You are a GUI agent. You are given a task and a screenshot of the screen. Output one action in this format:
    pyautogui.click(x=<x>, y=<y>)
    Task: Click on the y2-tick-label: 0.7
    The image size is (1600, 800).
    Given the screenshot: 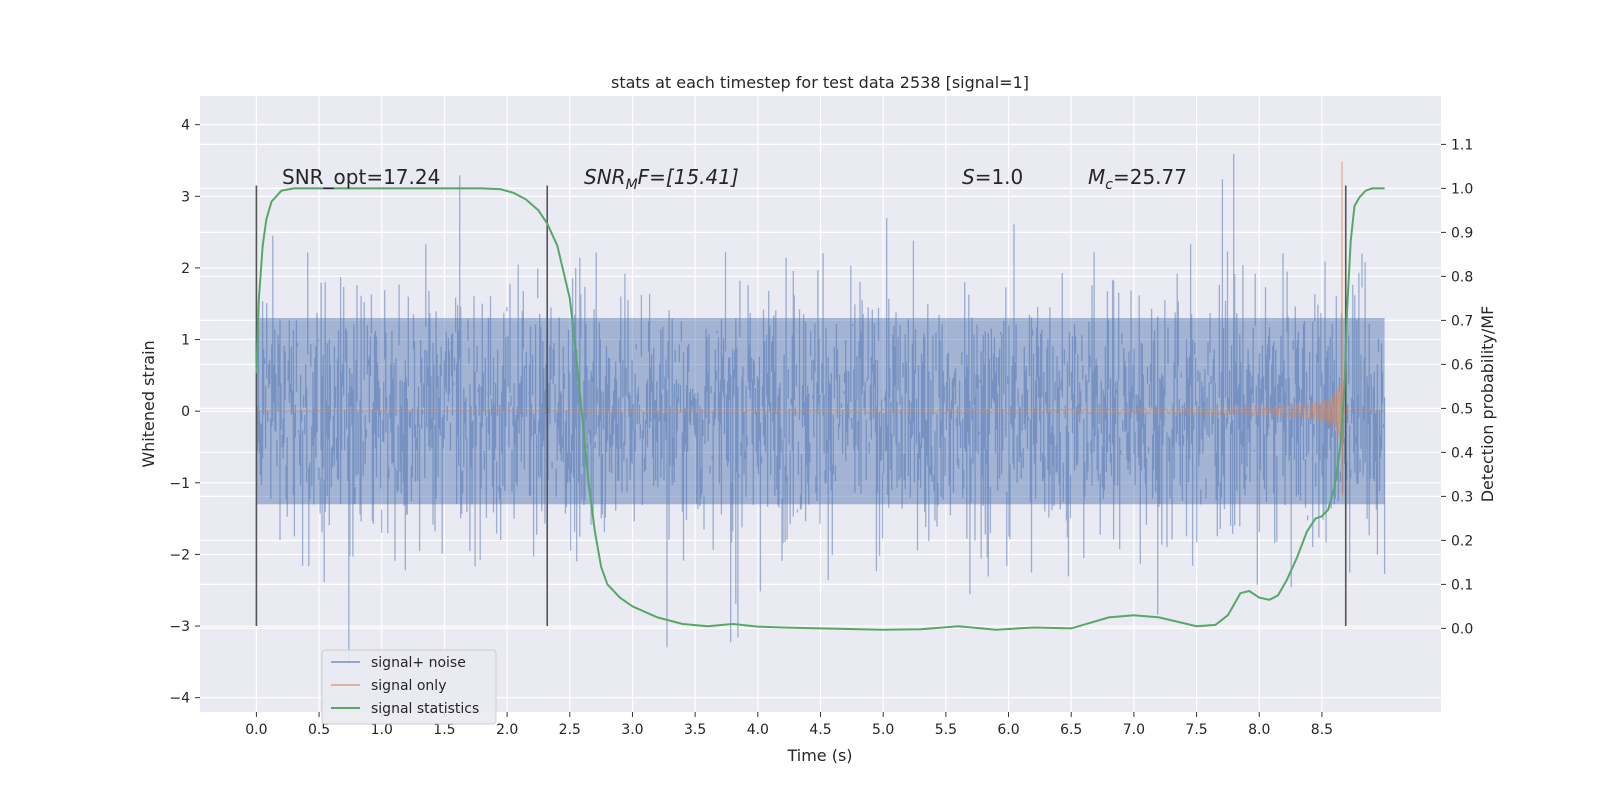 What is the action you would take?
    pyautogui.click(x=1462, y=321)
    